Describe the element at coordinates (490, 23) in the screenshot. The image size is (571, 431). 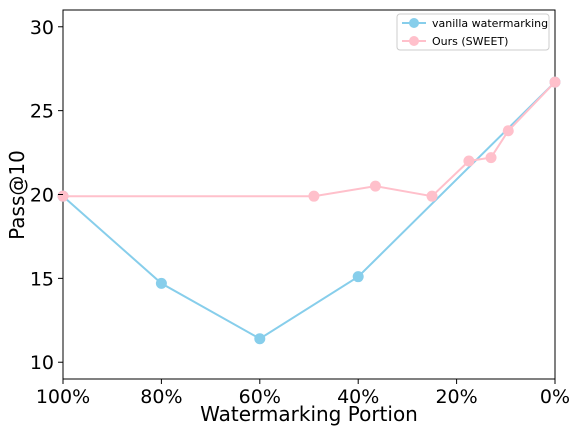
I see `legend-label: vanilla watermarking` at that location.